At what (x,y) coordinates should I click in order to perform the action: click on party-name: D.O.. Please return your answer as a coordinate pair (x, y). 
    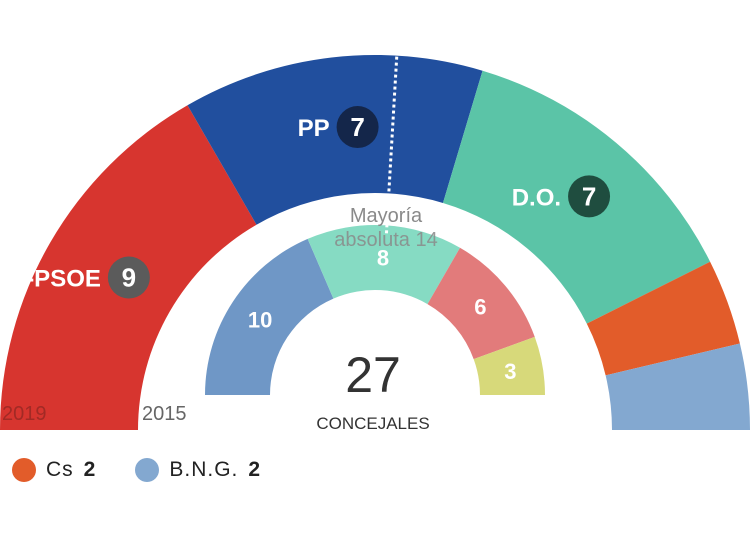
    Looking at the image, I should click on (536, 197).